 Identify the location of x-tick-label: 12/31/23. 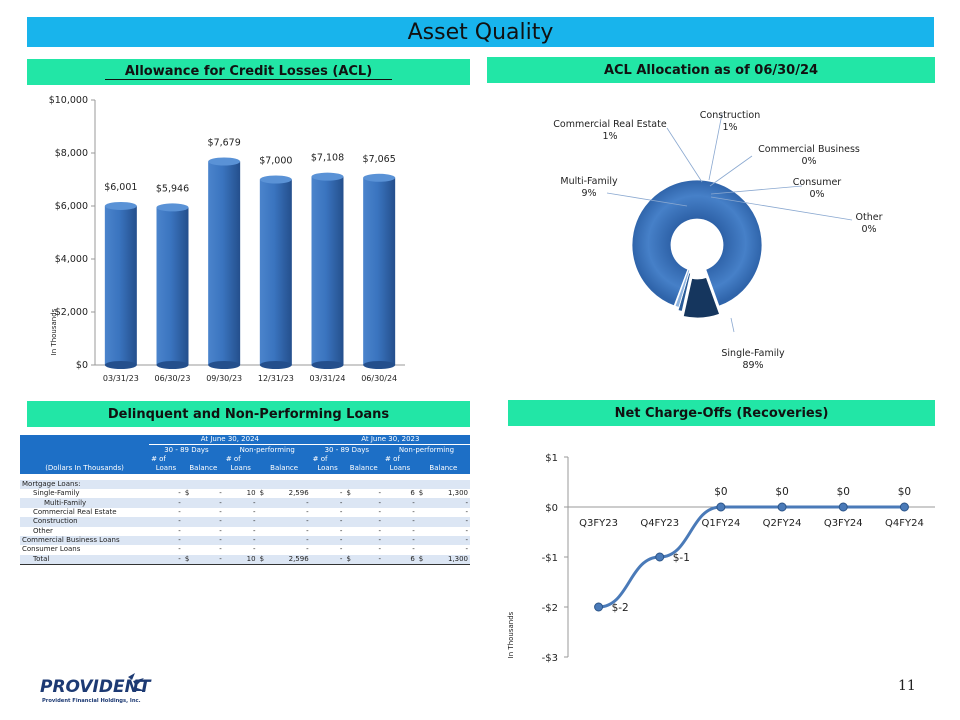
(276, 378).